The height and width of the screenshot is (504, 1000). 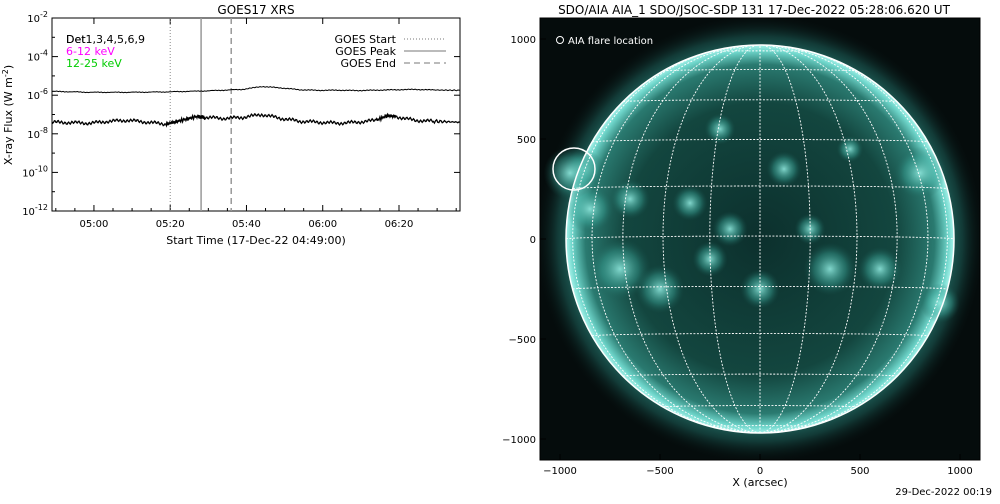 I want to click on goes-event-markers, so click(x=200, y=114).